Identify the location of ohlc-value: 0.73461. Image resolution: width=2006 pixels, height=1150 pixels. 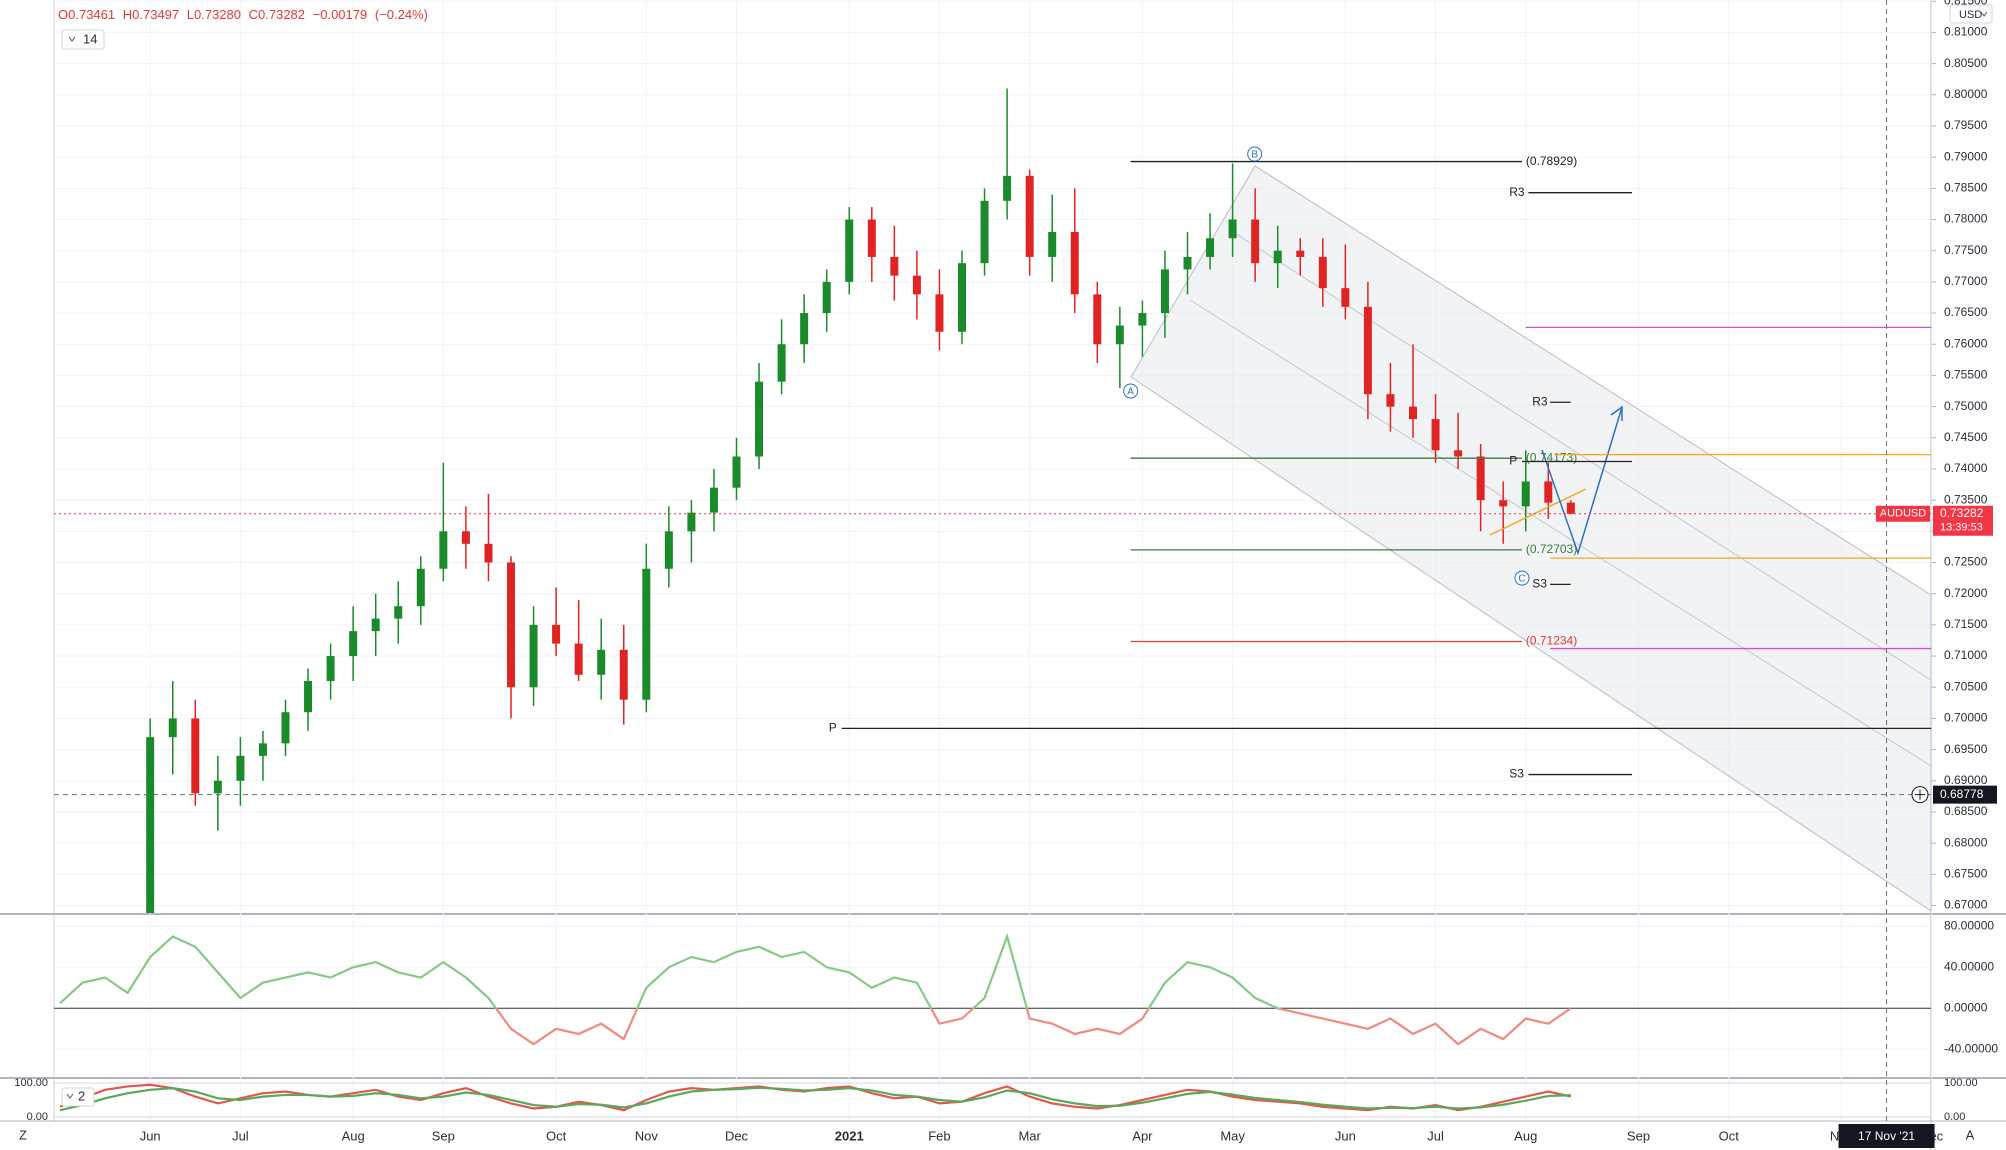
(91, 14).